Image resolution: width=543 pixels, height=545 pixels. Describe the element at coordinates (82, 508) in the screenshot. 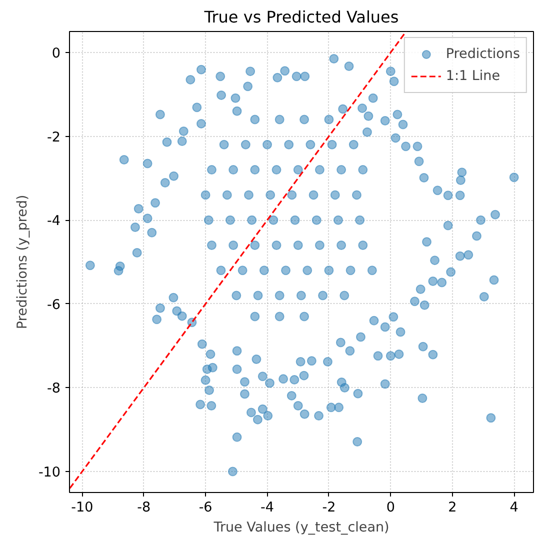

I see `x-tick-label: -10` at that location.